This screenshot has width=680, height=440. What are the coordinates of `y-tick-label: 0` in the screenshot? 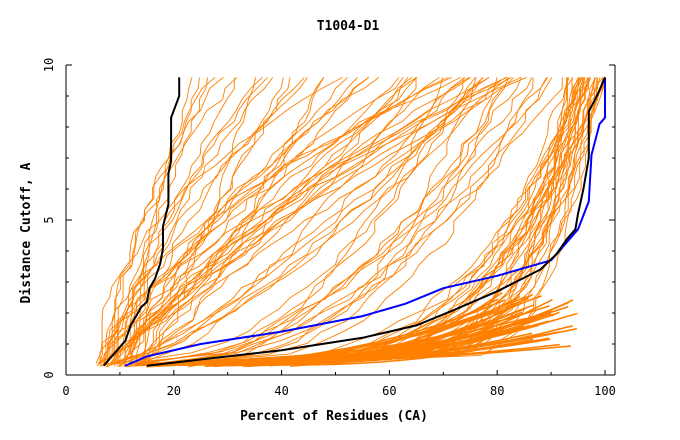 It's located at (49, 374).